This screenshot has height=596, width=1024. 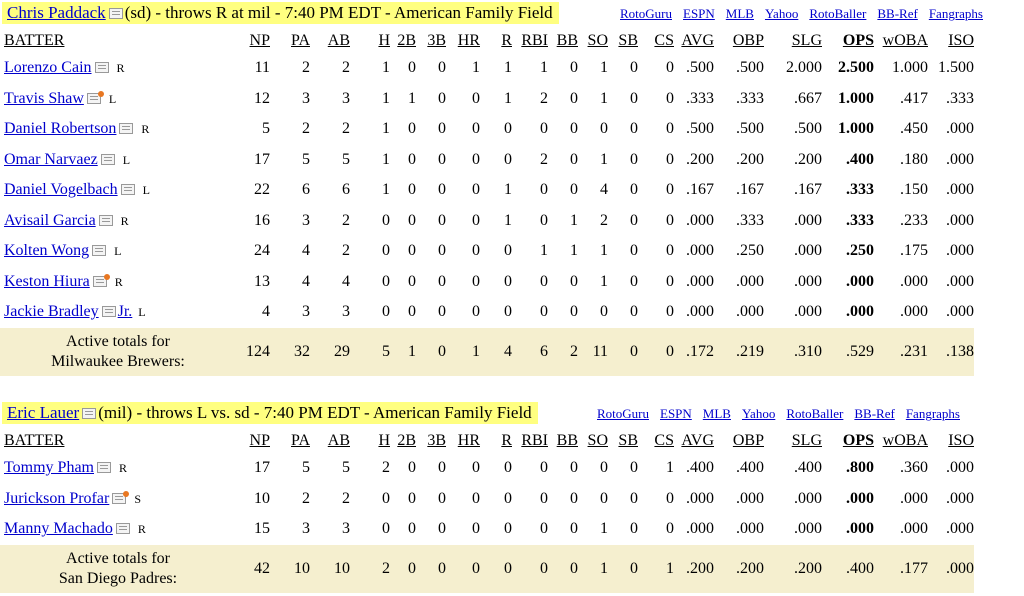 I want to click on batter-name-link: Omar Narvaez, so click(x=51, y=159).